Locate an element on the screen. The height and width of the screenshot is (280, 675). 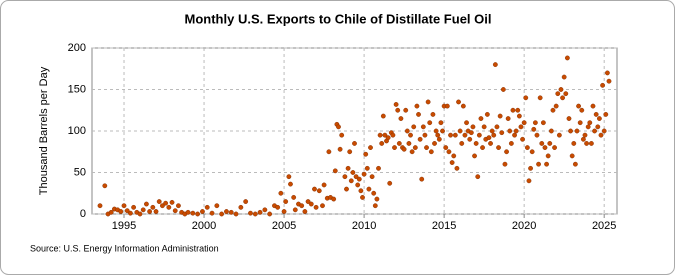
y-tick-label: 150 is located at coordinates (77, 89).